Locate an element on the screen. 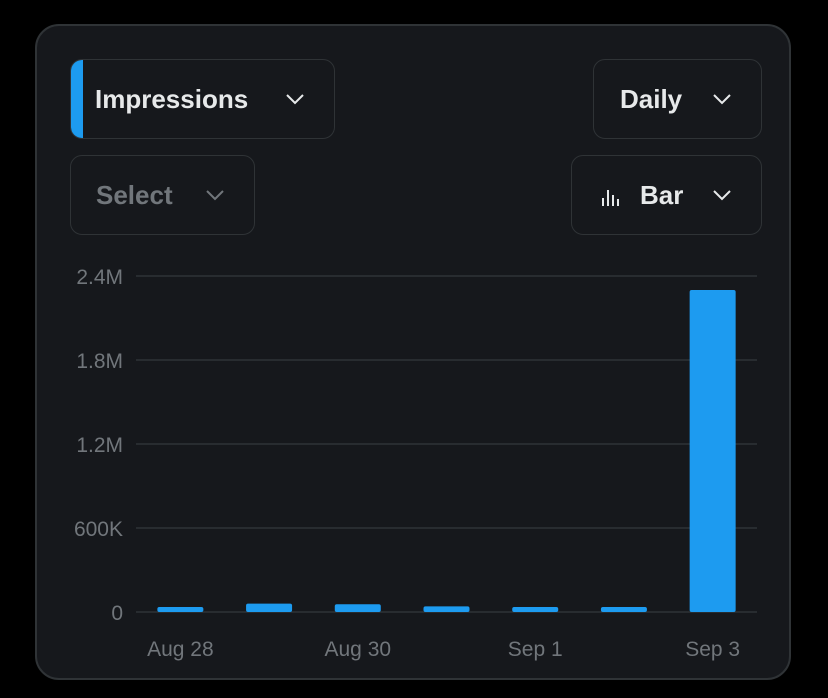 The width and height of the screenshot is (828, 698). metric-label: Impressions is located at coordinates (172, 98).